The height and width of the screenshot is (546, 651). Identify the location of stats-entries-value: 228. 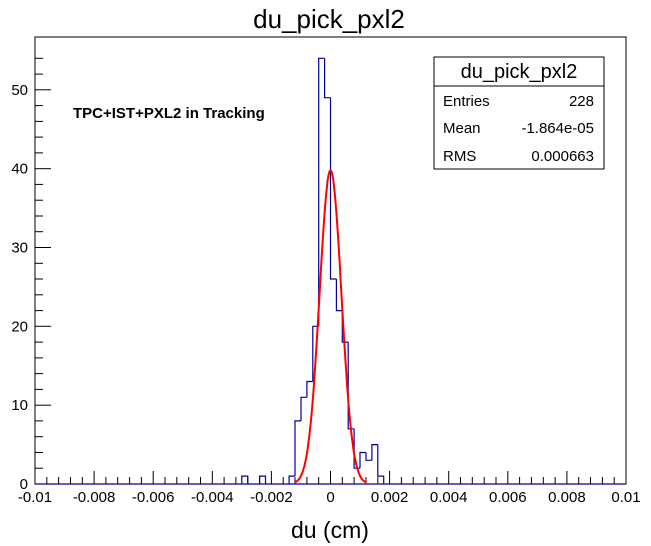
(581, 101).